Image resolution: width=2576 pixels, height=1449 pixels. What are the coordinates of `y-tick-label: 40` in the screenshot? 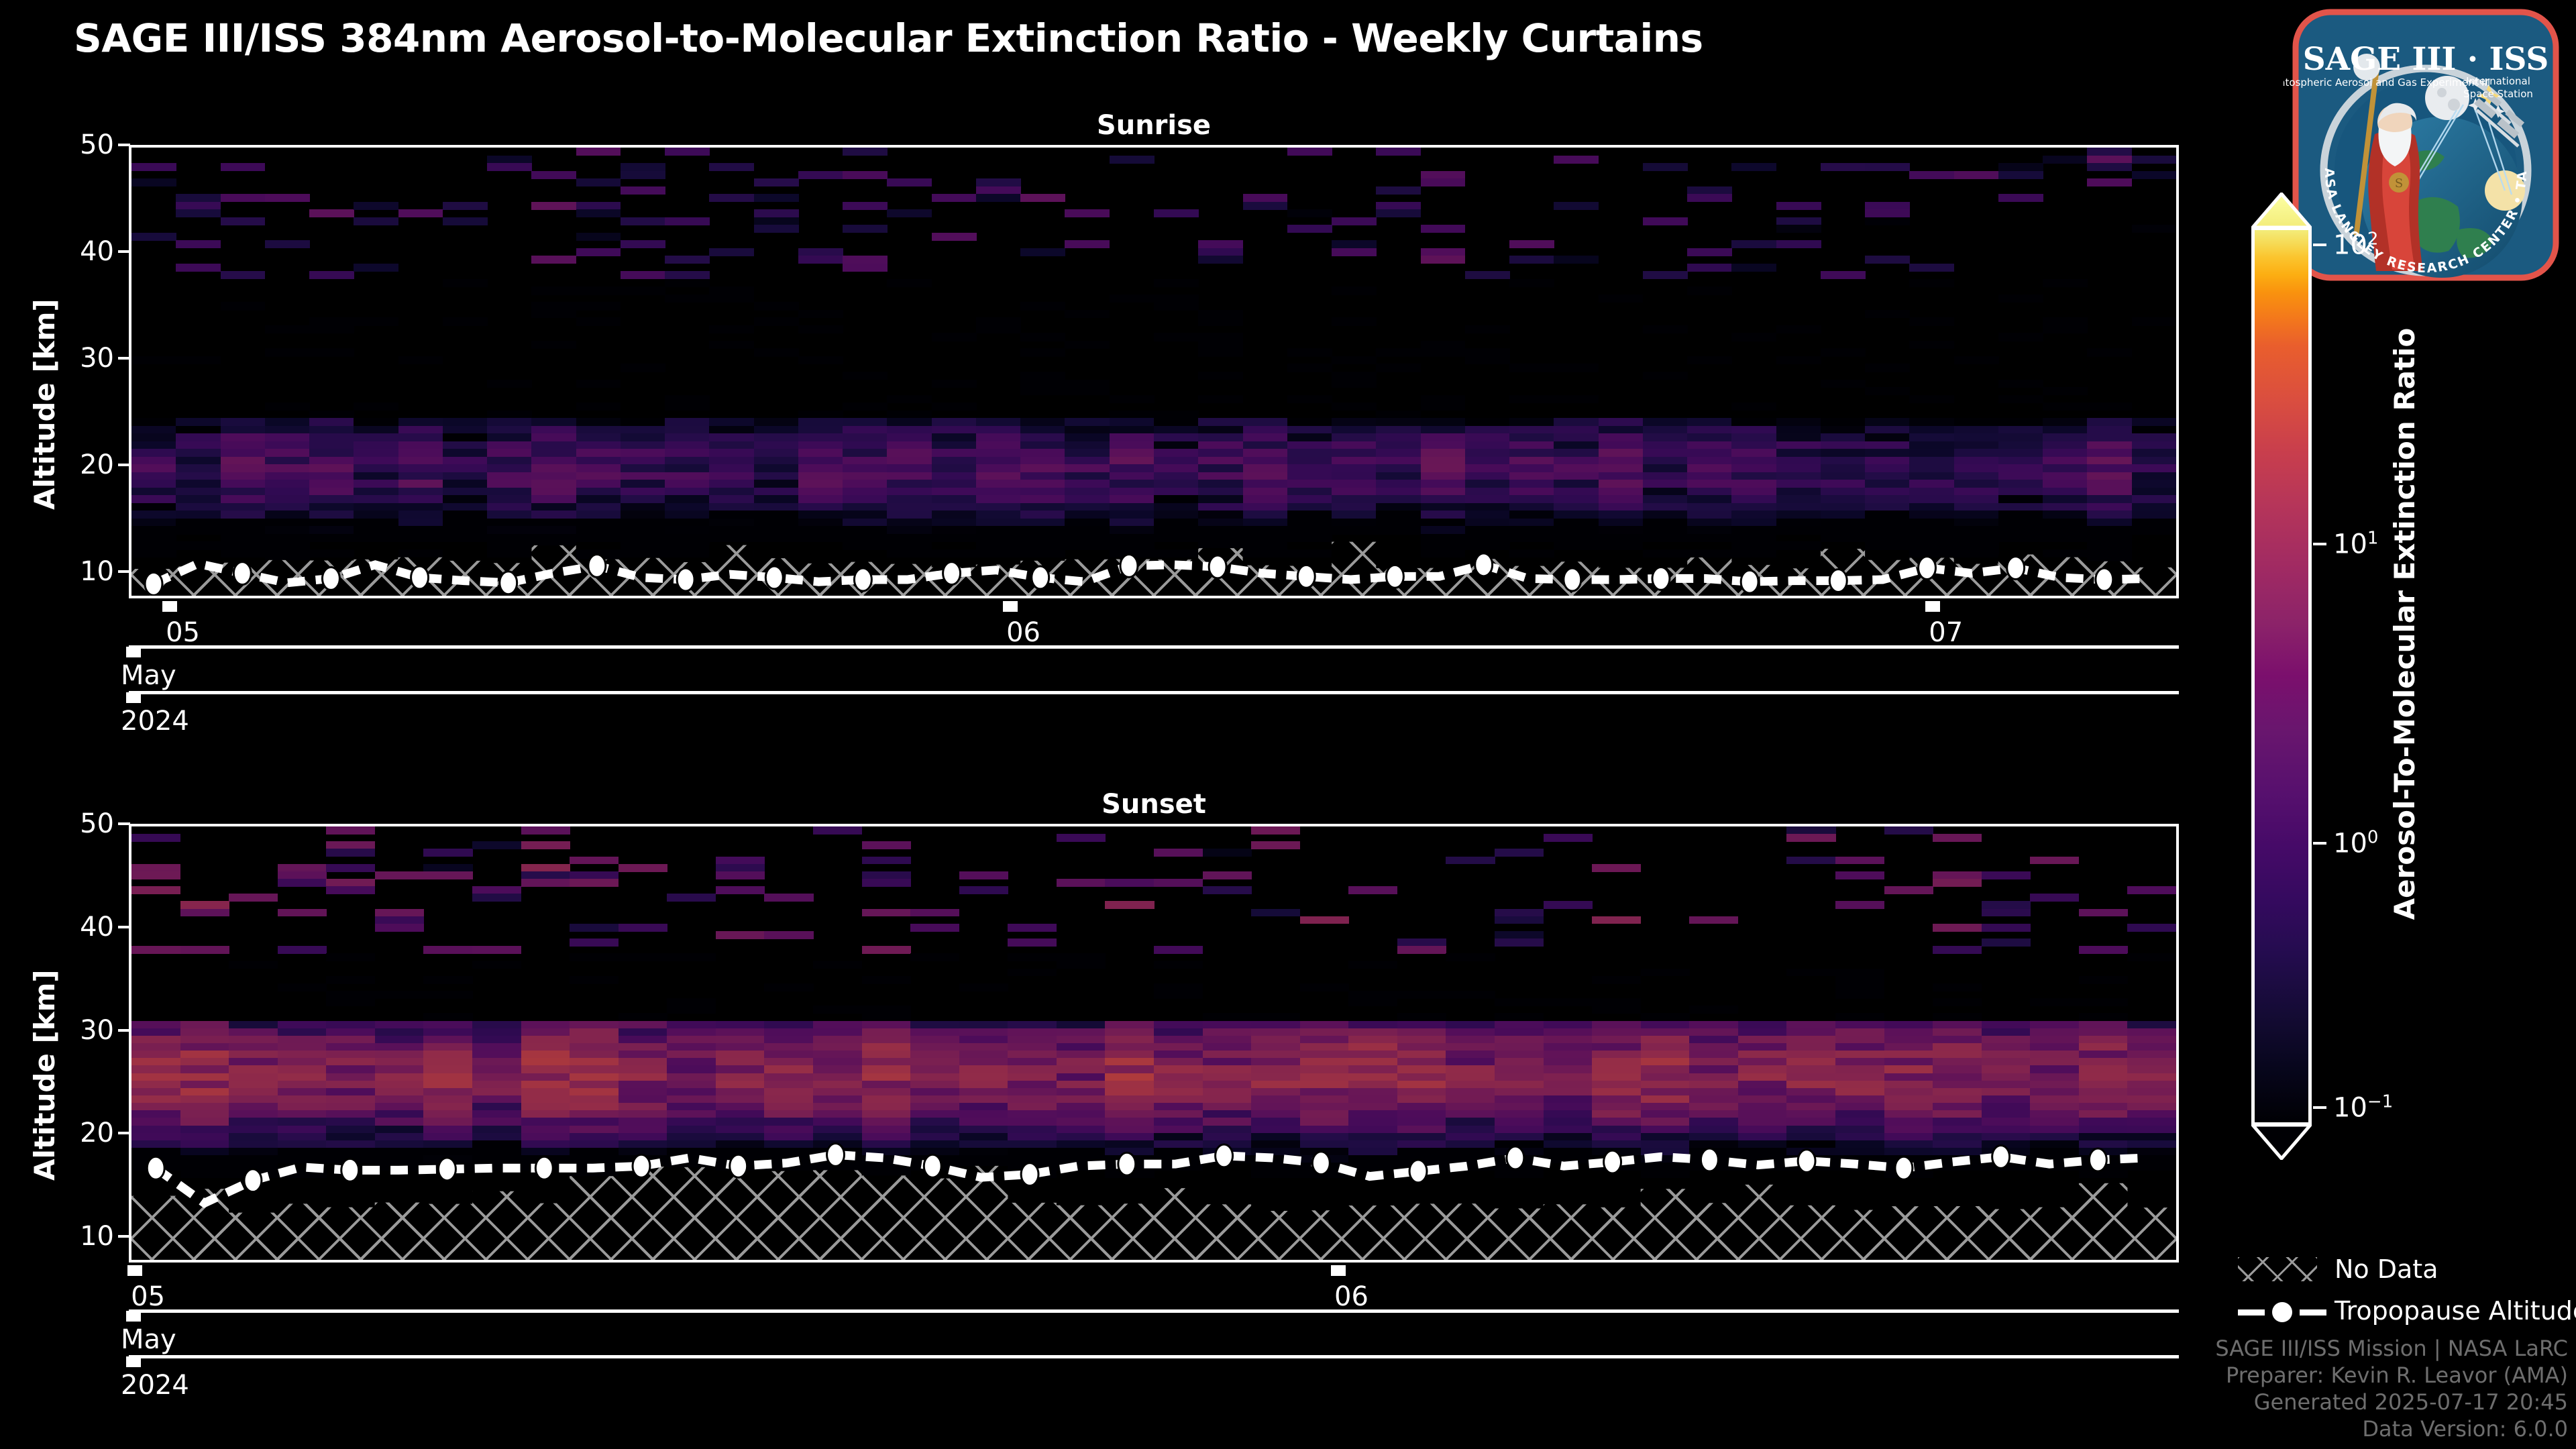 It's located at (97, 252).